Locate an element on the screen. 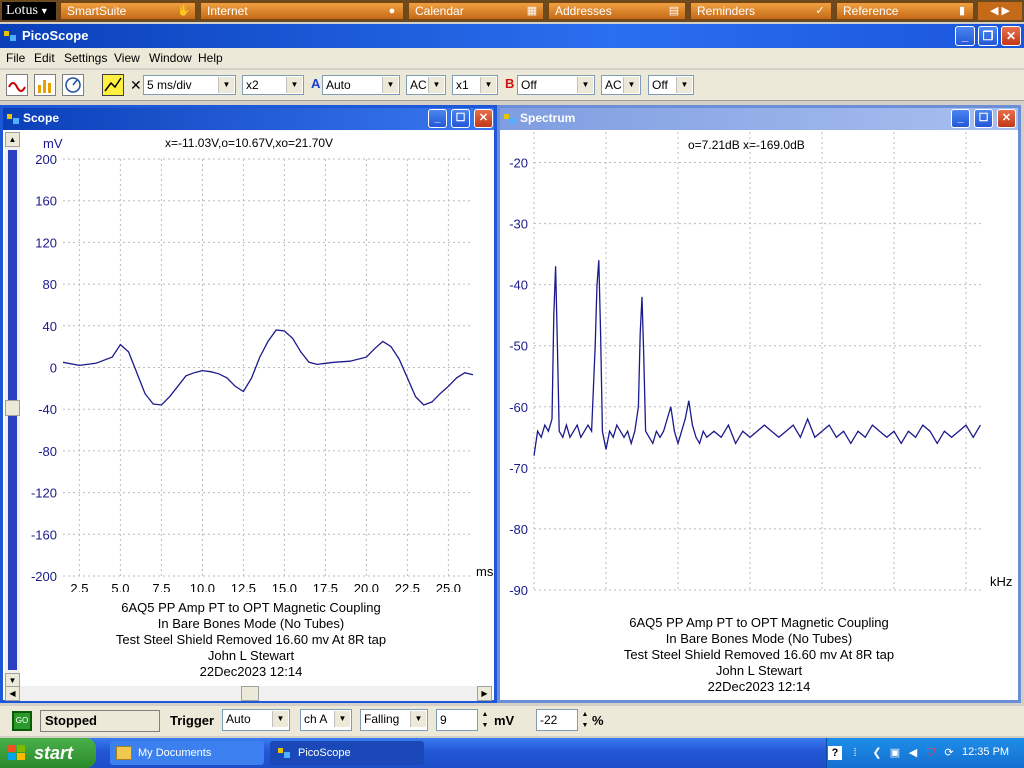 This screenshot has width=1024, height=768. spectrum-maximize-button: ☐ is located at coordinates (983, 118).